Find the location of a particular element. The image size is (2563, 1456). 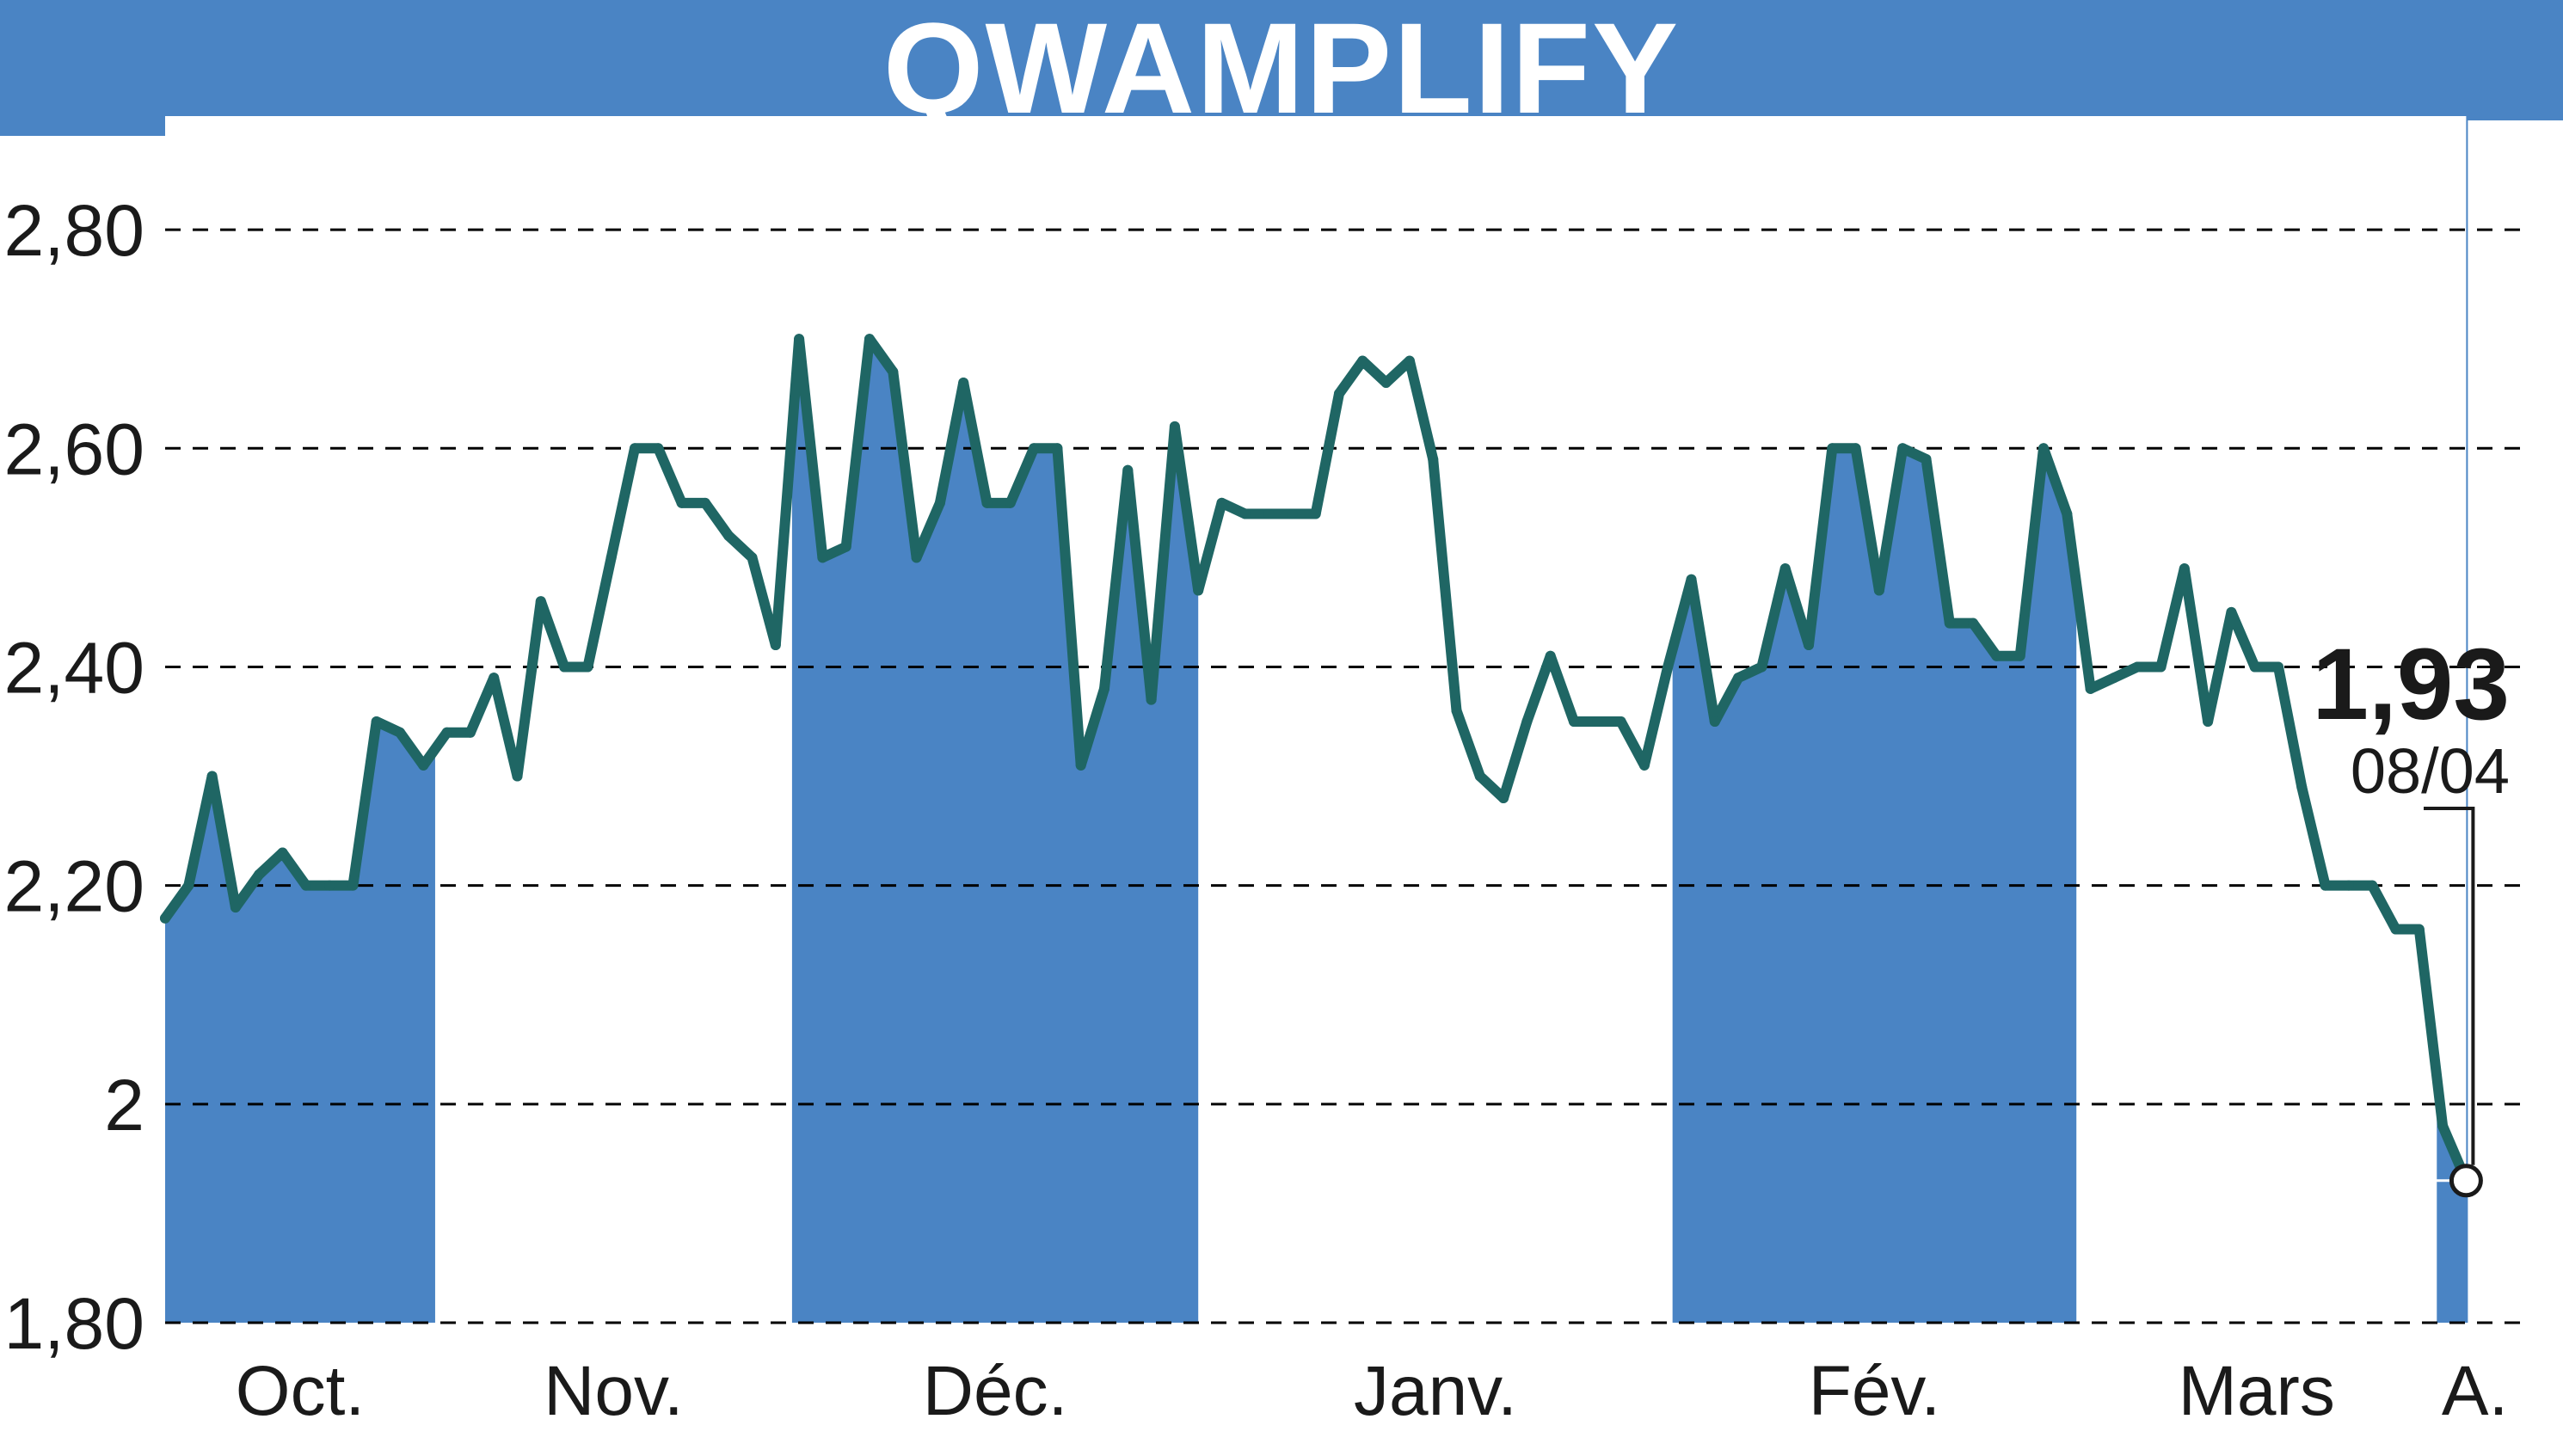

last-value-label: 1,93 is located at coordinates (2411, 685).